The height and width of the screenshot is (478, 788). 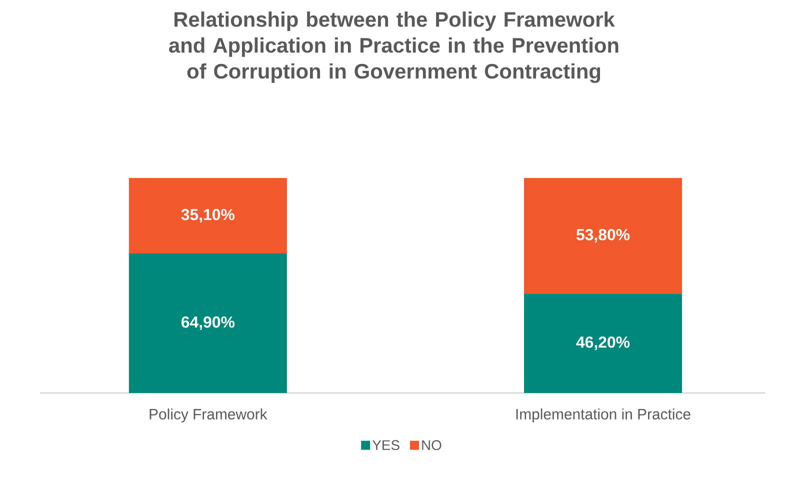 I want to click on data-label: 46,20%, so click(x=603, y=343).